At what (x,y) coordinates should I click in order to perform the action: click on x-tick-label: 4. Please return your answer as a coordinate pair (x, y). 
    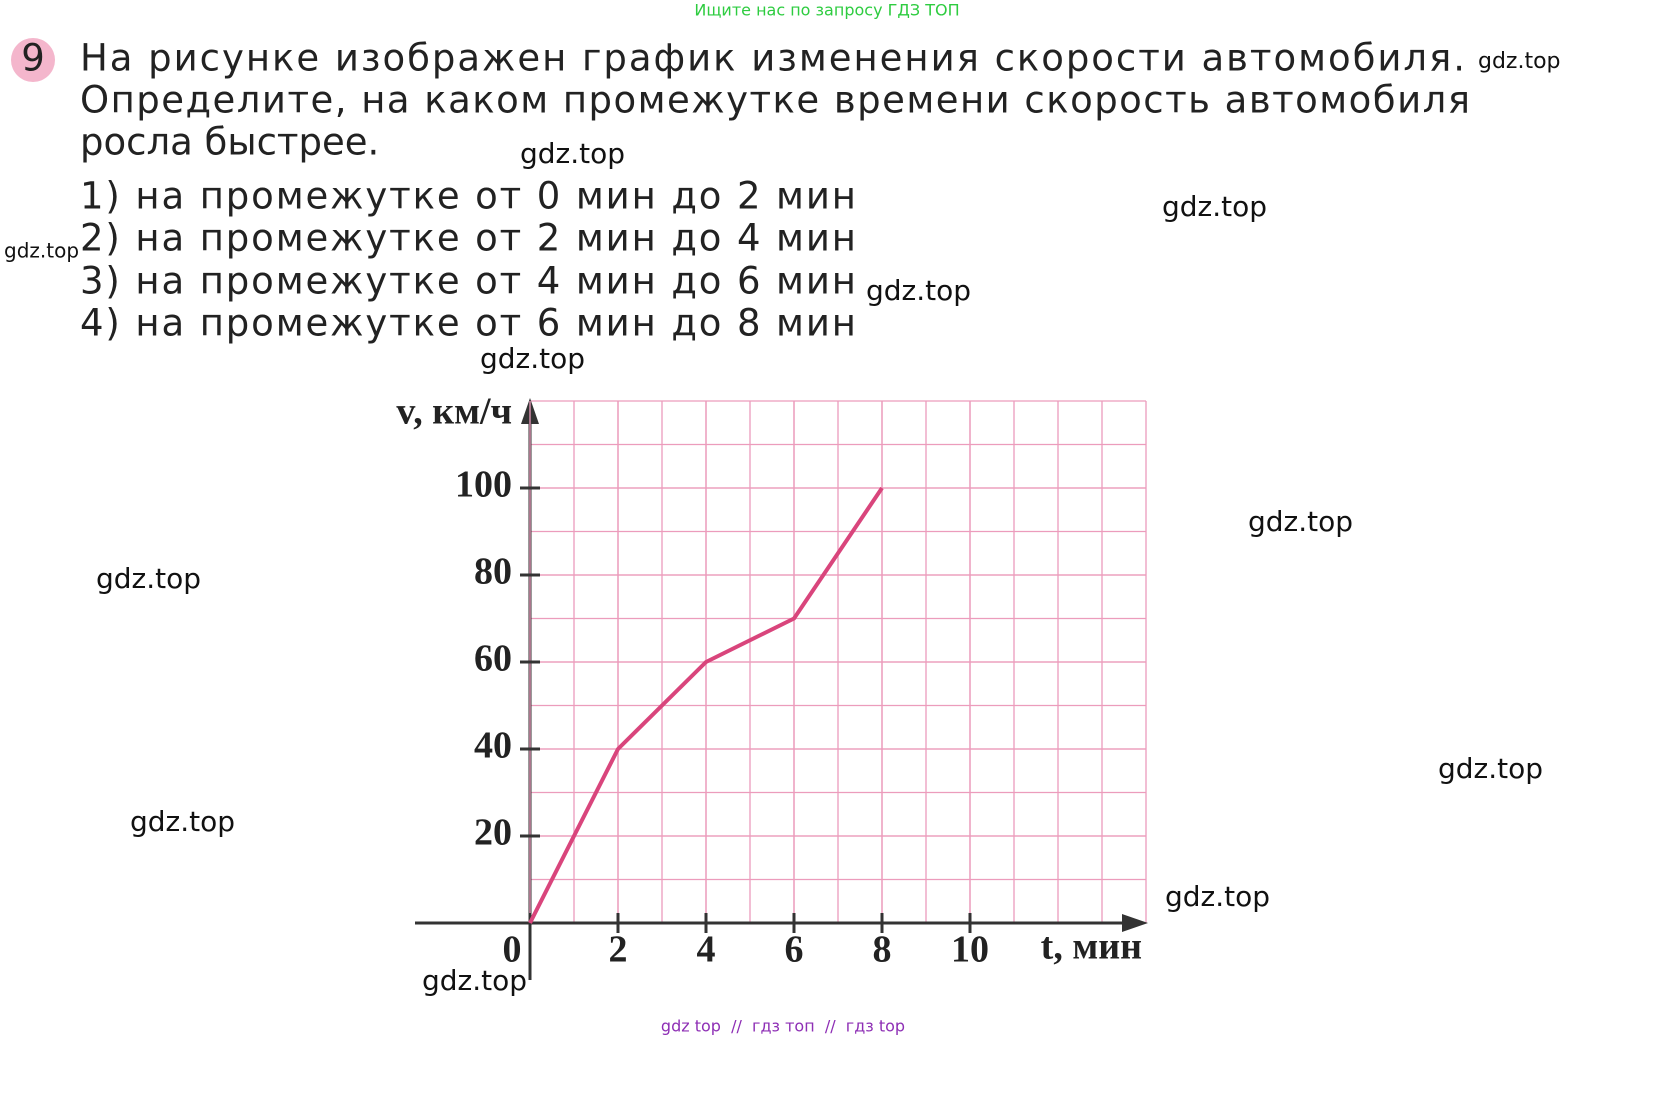
    Looking at the image, I should click on (706, 950).